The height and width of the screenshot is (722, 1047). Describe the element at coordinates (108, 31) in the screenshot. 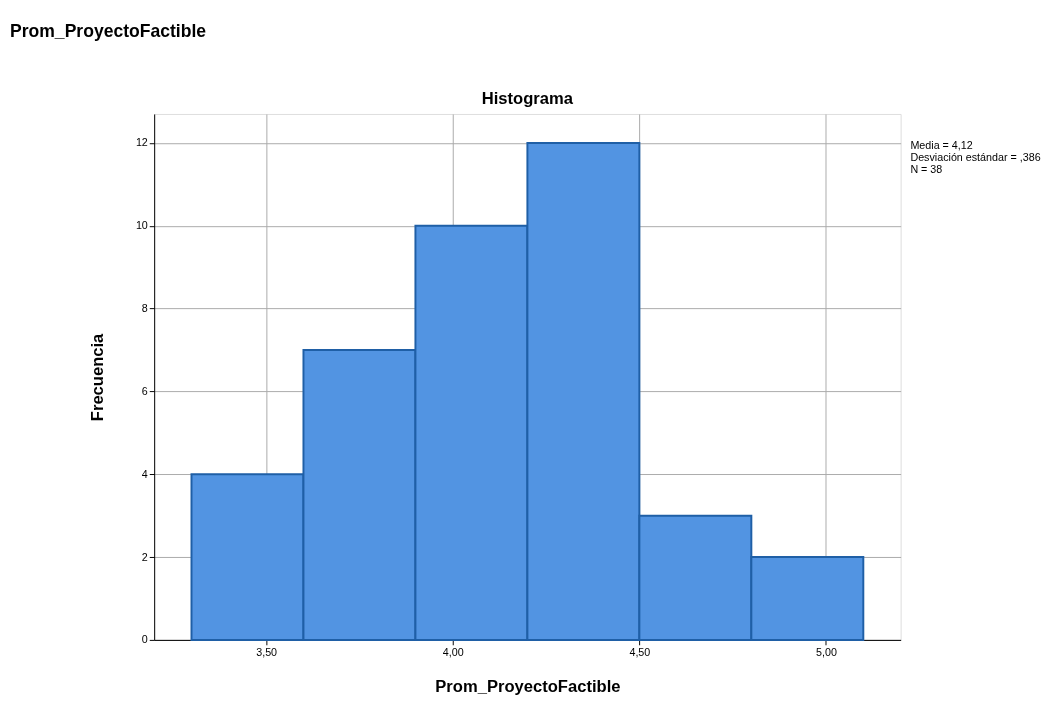

I see `chart-title: Prom_ProyectoFactible` at that location.